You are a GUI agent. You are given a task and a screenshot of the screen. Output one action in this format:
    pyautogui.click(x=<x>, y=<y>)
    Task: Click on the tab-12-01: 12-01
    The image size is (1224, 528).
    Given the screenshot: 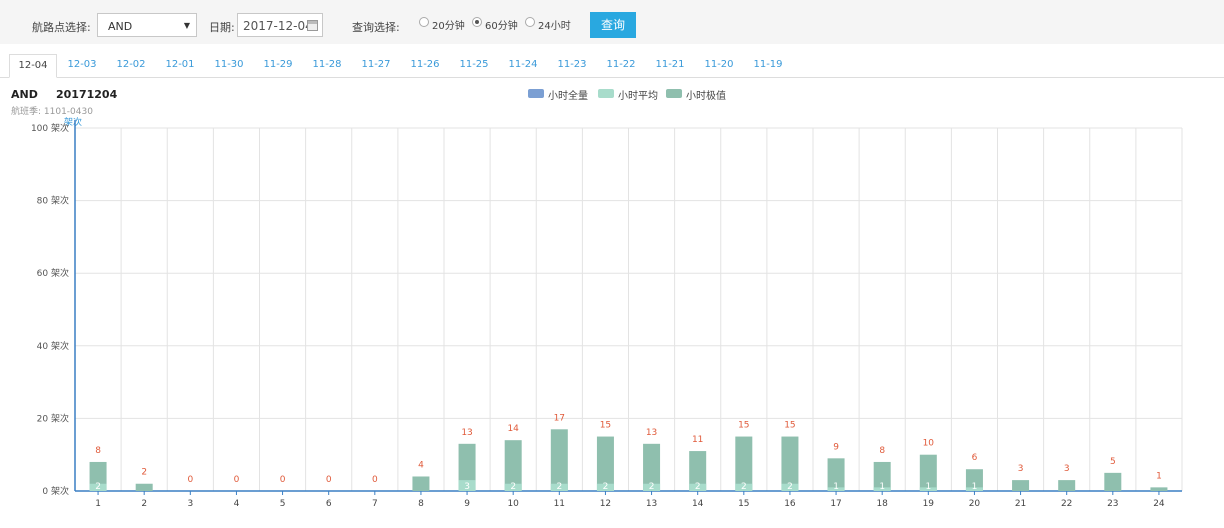 What is the action you would take?
    pyautogui.click(x=180, y=64)
    